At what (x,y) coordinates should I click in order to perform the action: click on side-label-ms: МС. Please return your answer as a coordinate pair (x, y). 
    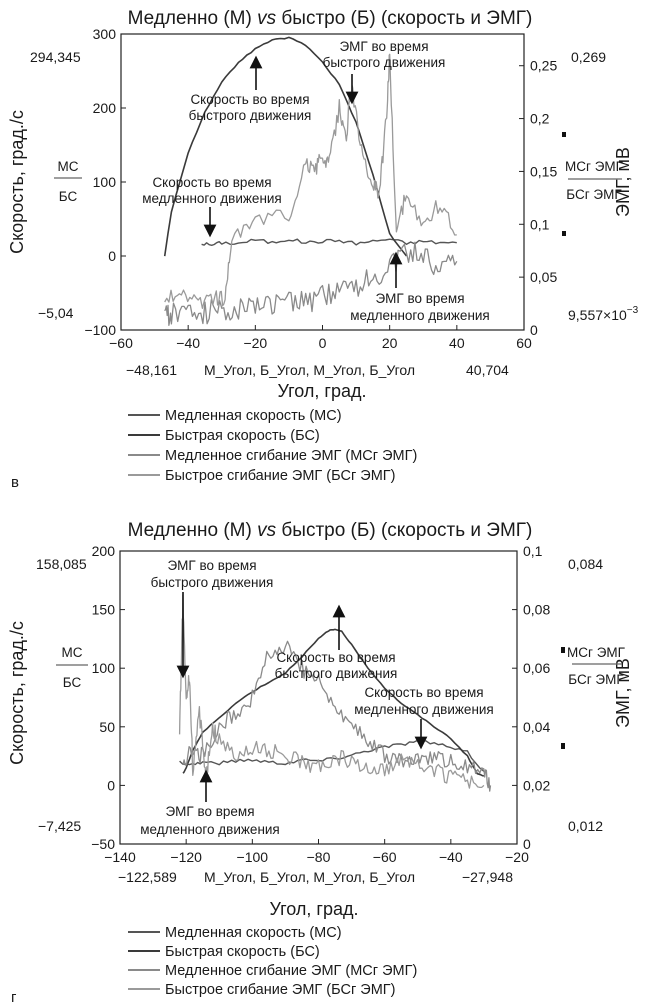
    Looking at the image, I should click on (72, 652).